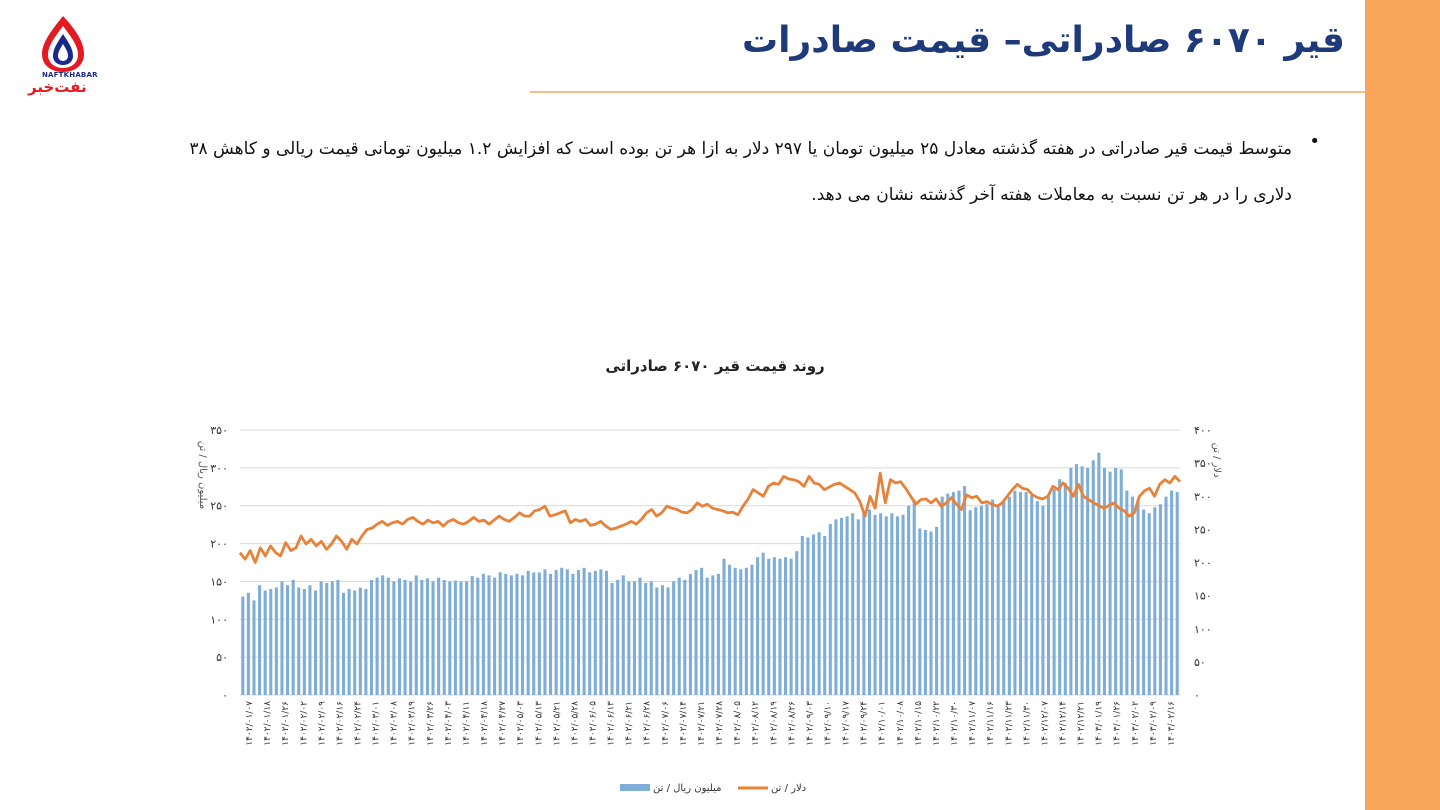 The width and height of the screenshot is (1440, 810). I want to click on x-tick-label: ۱۴۰۲/۰۹/۲۴, so click(865, 723).